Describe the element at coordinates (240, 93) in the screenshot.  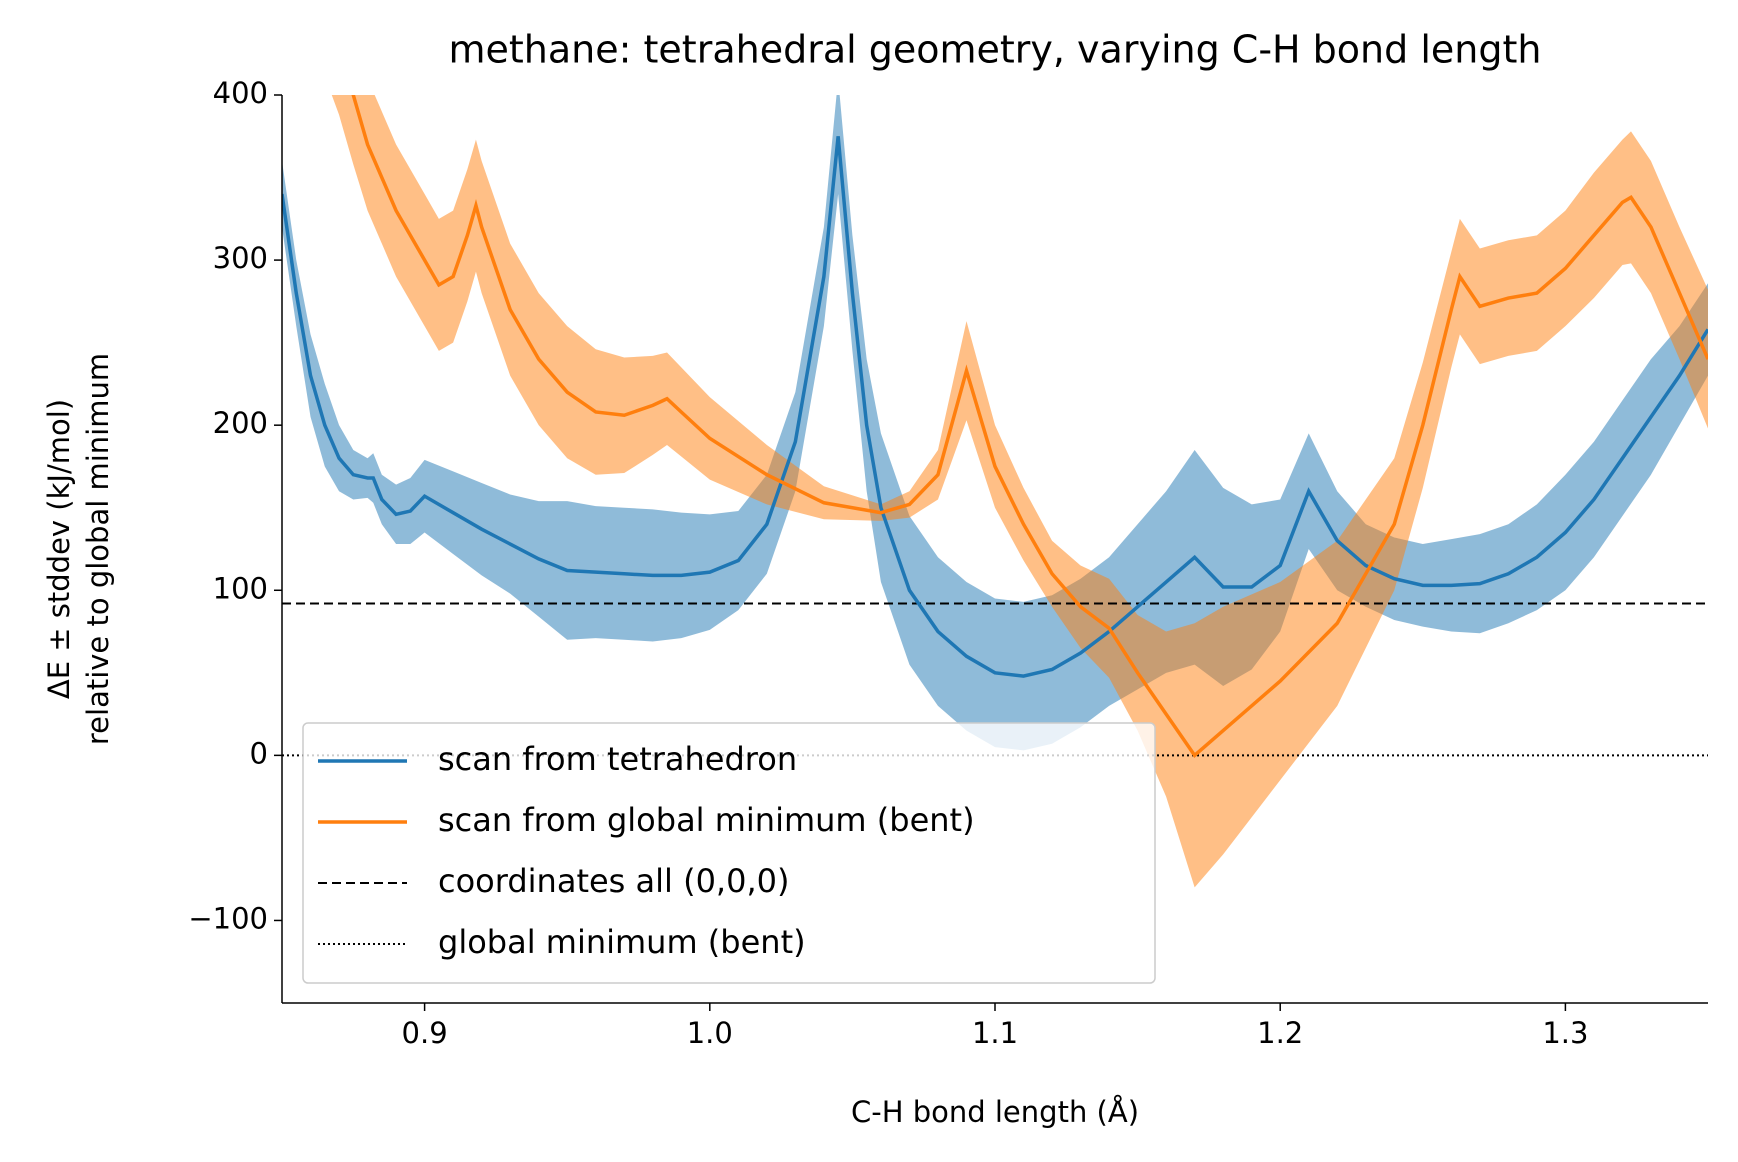
I see `y-tick-label: 400` at that location.